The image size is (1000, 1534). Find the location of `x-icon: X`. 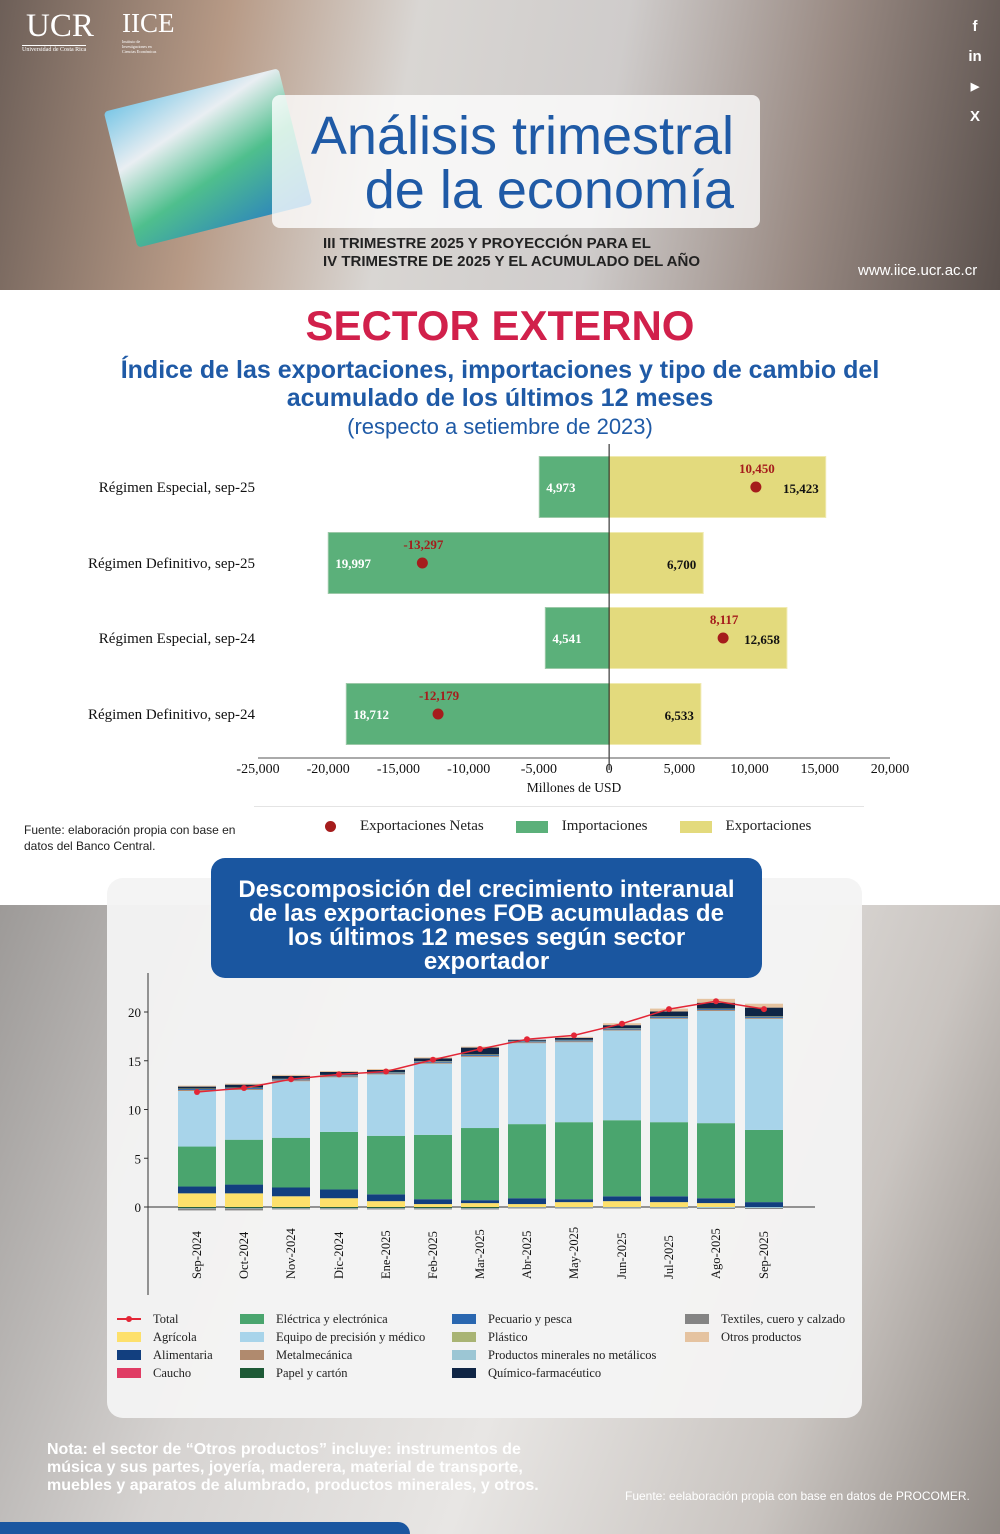

x-icon: X is located at coordinates (974, 116).